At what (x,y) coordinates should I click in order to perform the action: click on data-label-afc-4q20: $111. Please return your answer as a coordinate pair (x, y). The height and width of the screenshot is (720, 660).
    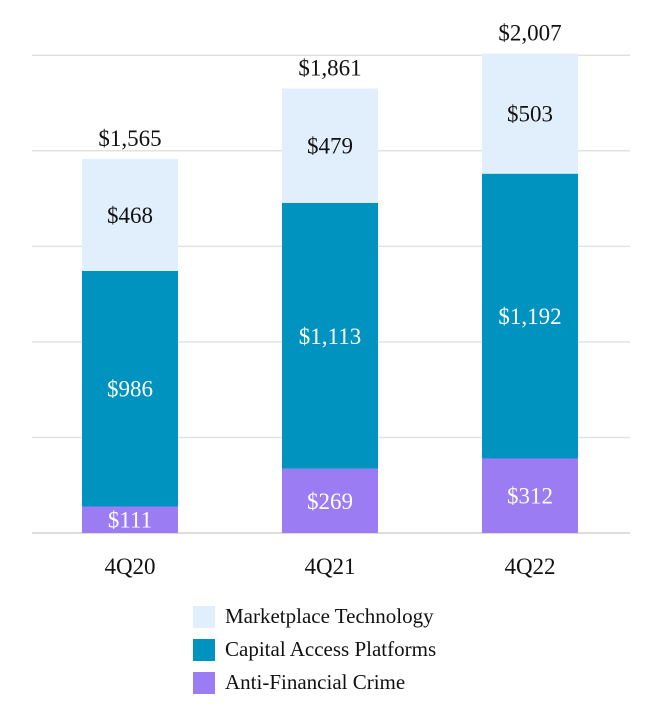
    Looking at the image, I should click on (130, 520).